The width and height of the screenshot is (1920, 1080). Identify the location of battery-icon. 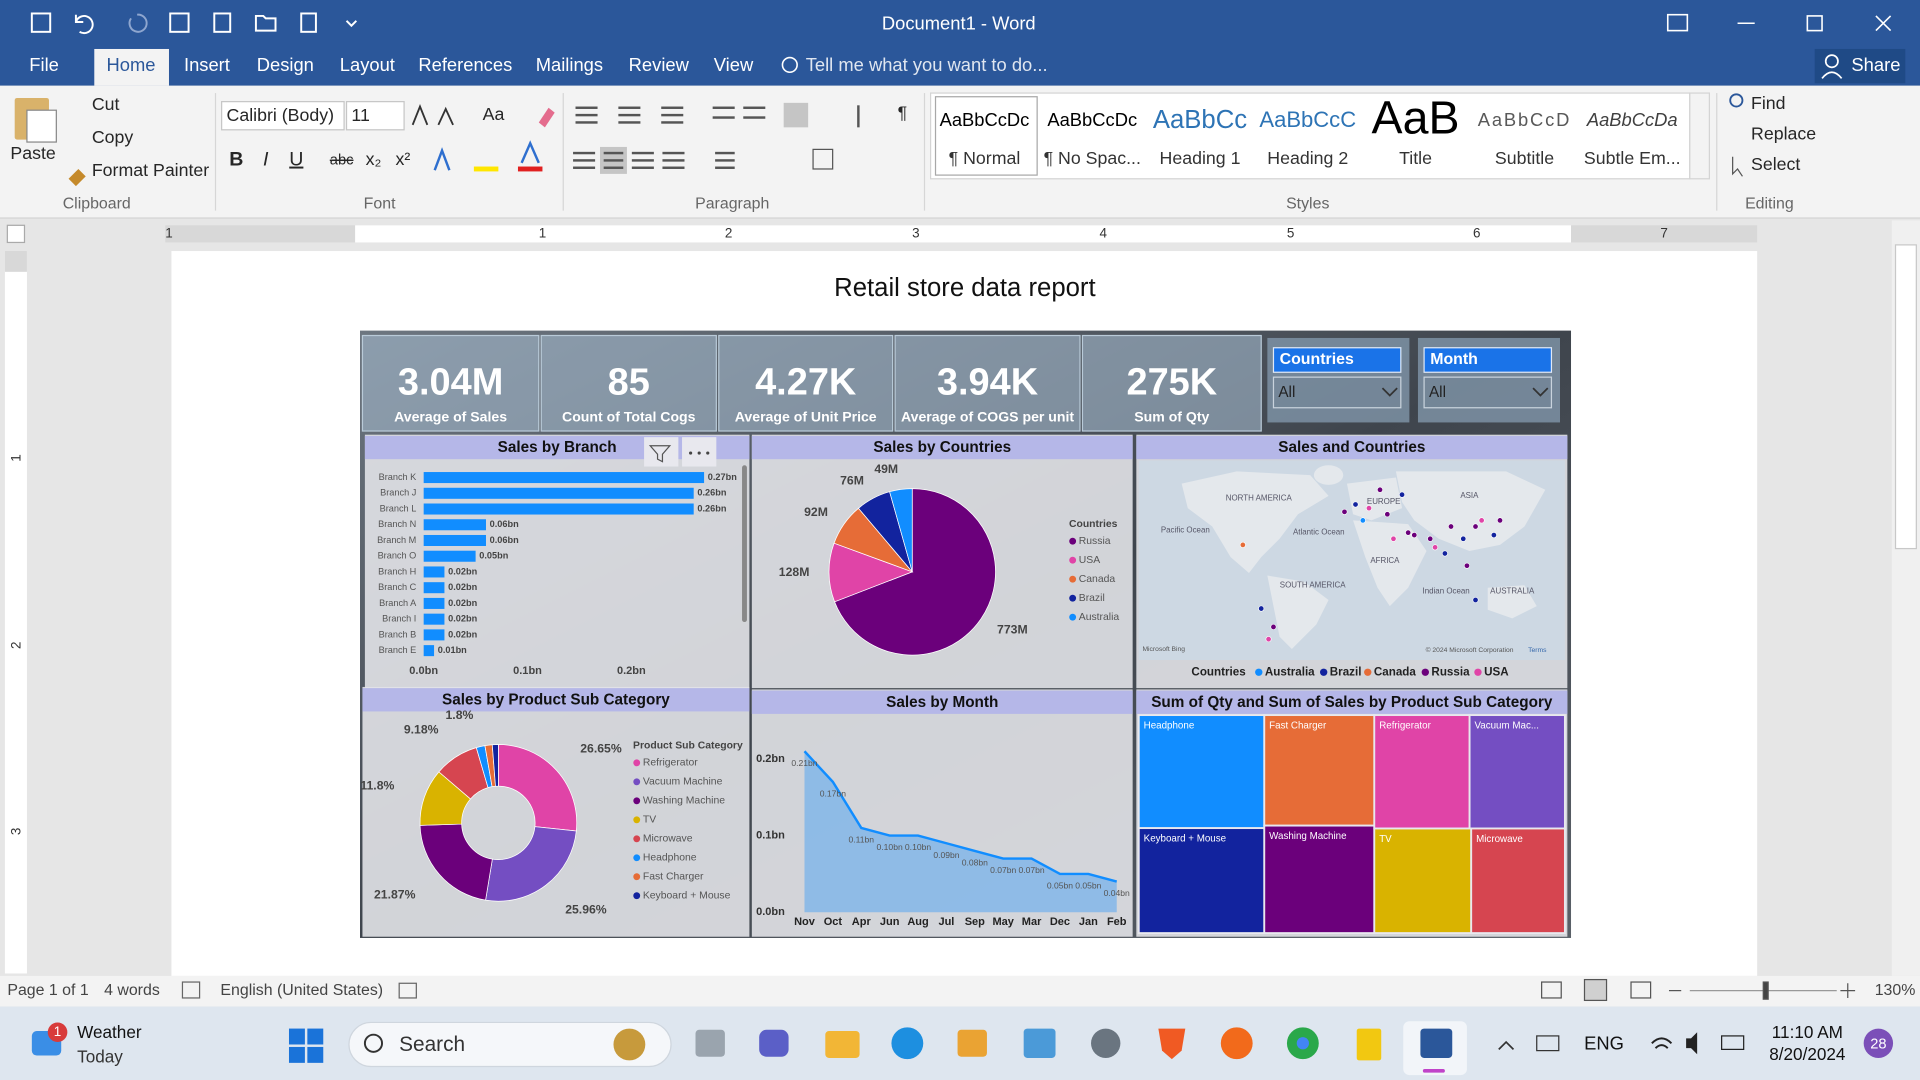
(1733, 1042).